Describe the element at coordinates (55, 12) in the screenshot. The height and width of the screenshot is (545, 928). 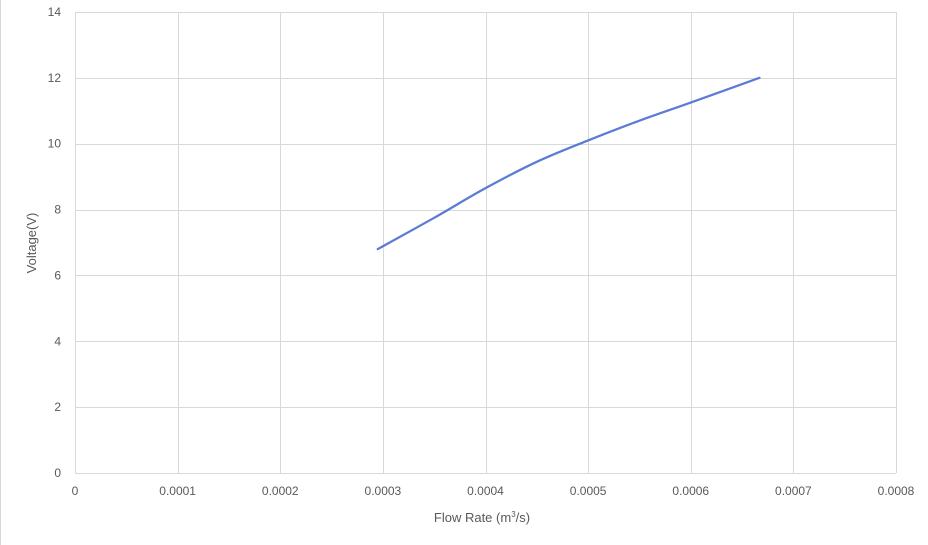
I see `y-tick-label-7: 14` at that location.